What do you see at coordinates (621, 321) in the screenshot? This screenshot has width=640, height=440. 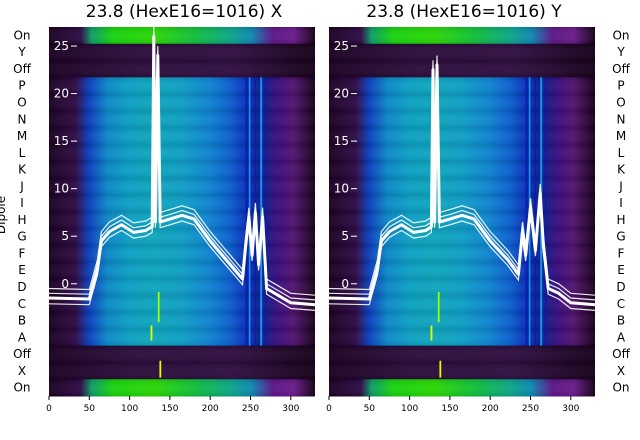 I see `row-label: B` at bounding box center [621, 321].